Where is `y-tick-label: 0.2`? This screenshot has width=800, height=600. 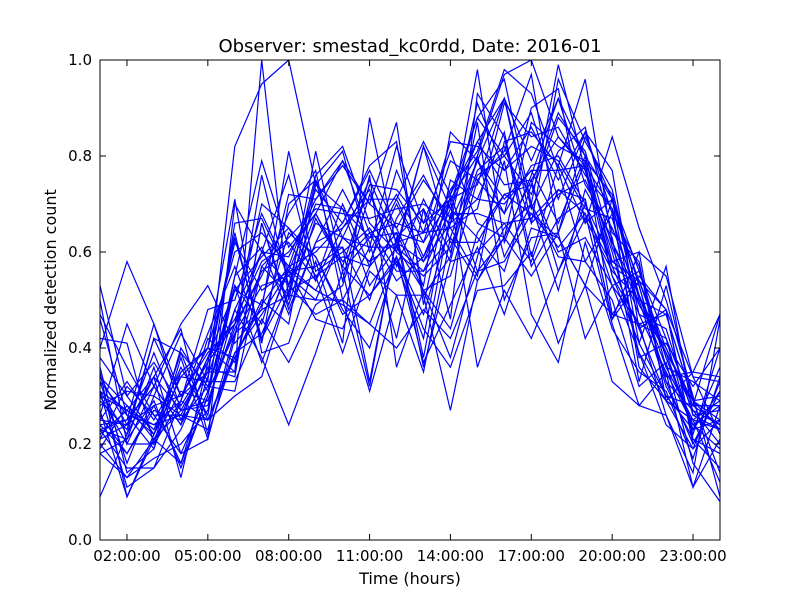
y-tick-label: 0.2 is located at coordinates (80, 444).